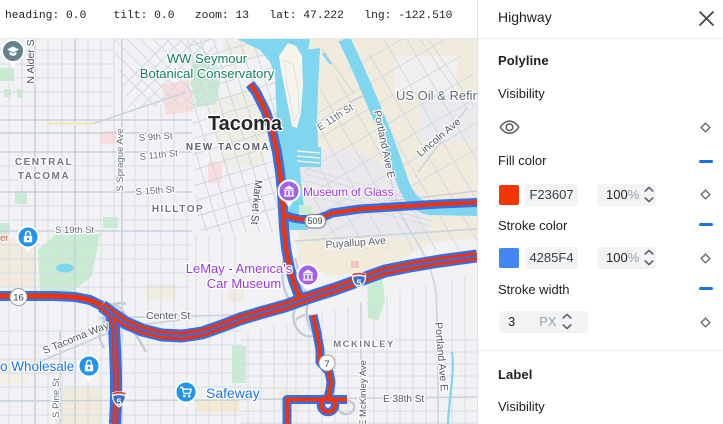 The image size is (723, 424). I want to click on svg-text: Market St, so click(256, 202).